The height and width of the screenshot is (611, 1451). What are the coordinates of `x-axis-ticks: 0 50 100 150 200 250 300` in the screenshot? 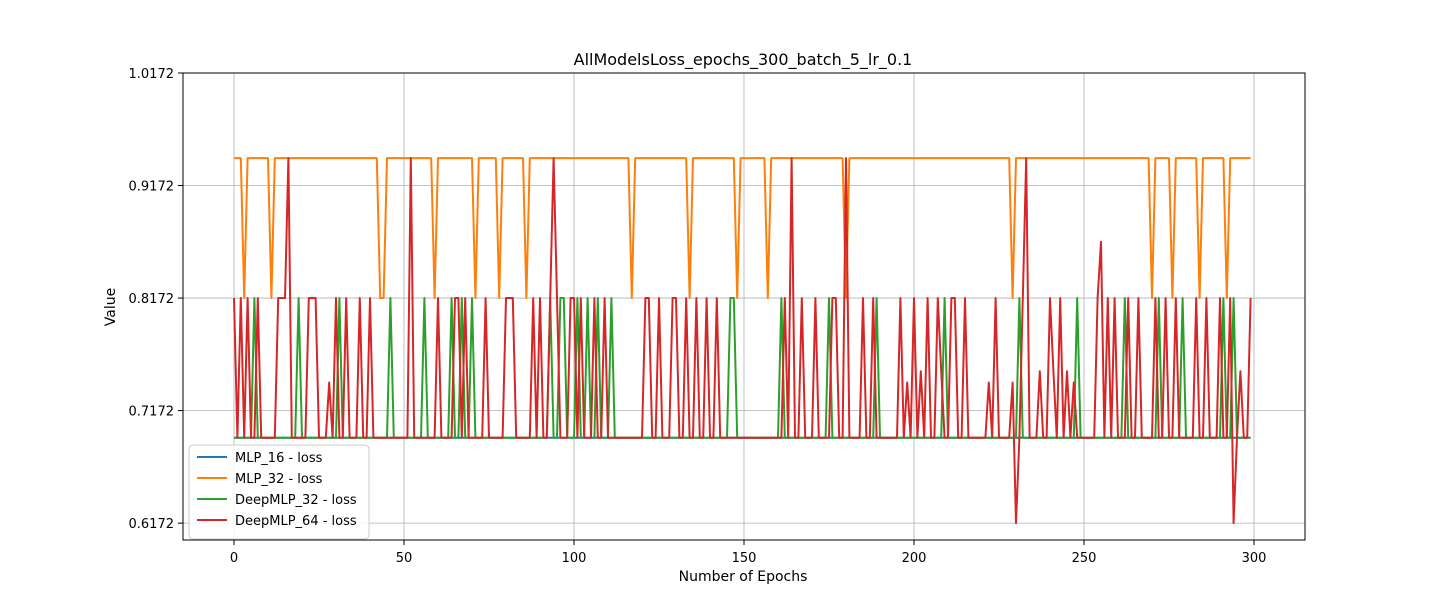 It's located at (748, 553).